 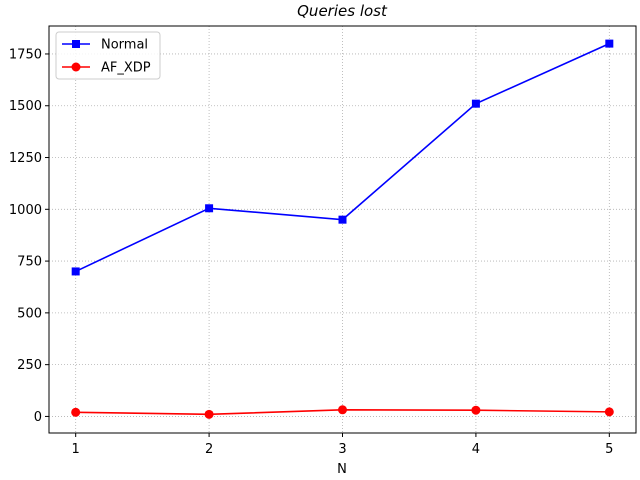 I want to click on y-tick-label: 500, so click(x=29, y=313).